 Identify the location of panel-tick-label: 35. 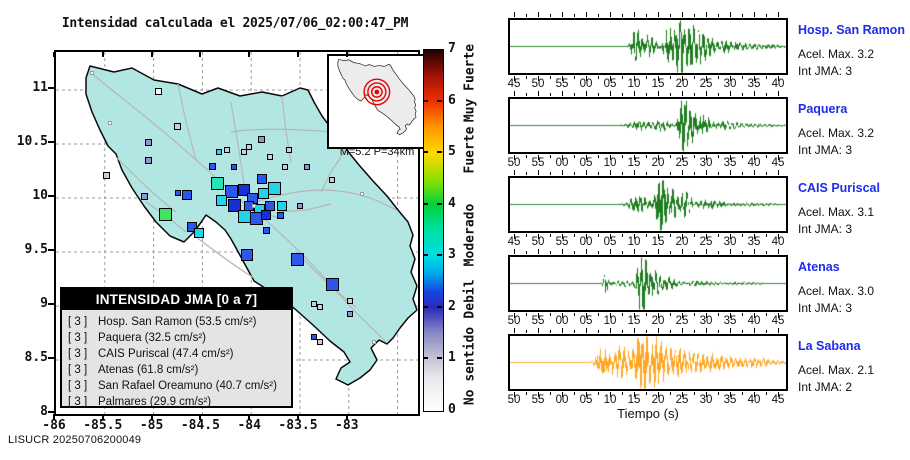
(730, 400).